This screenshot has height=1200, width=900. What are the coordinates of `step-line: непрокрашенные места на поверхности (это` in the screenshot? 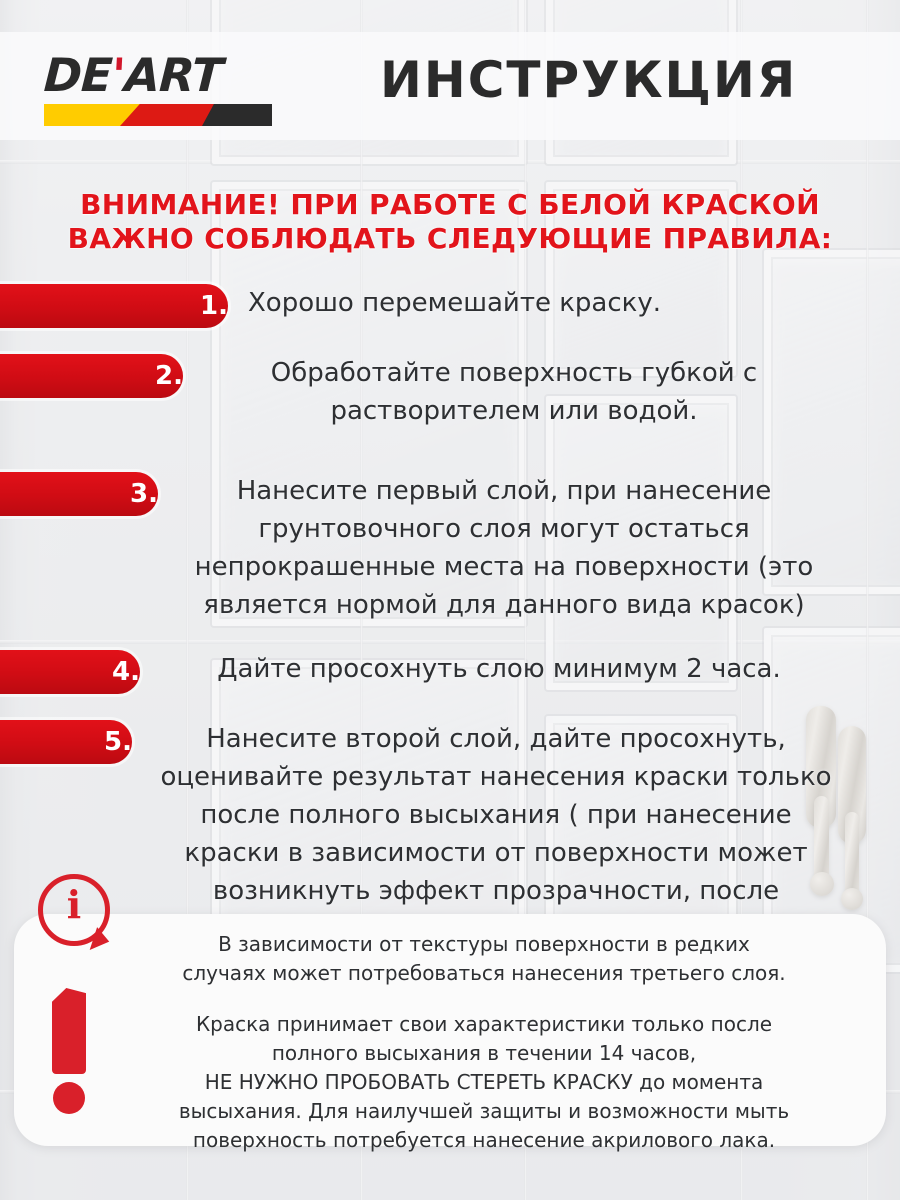 It's located at (504, 567).